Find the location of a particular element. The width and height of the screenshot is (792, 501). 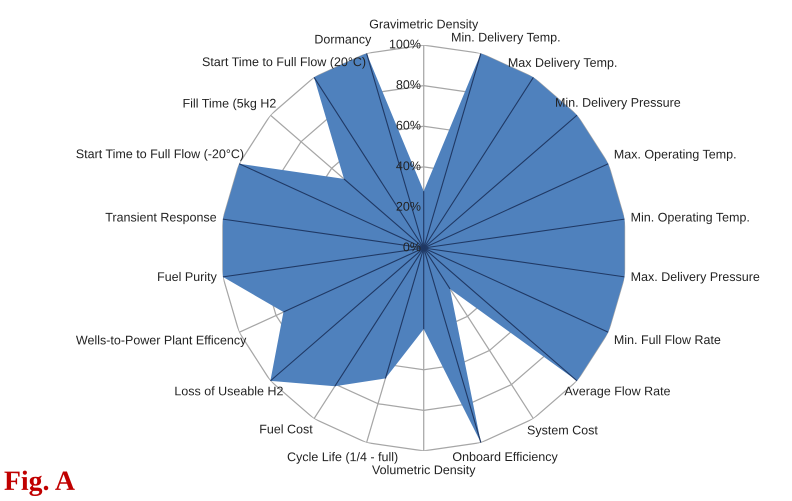

spoke-label: Transient Response is located at coordinates (161, 218).